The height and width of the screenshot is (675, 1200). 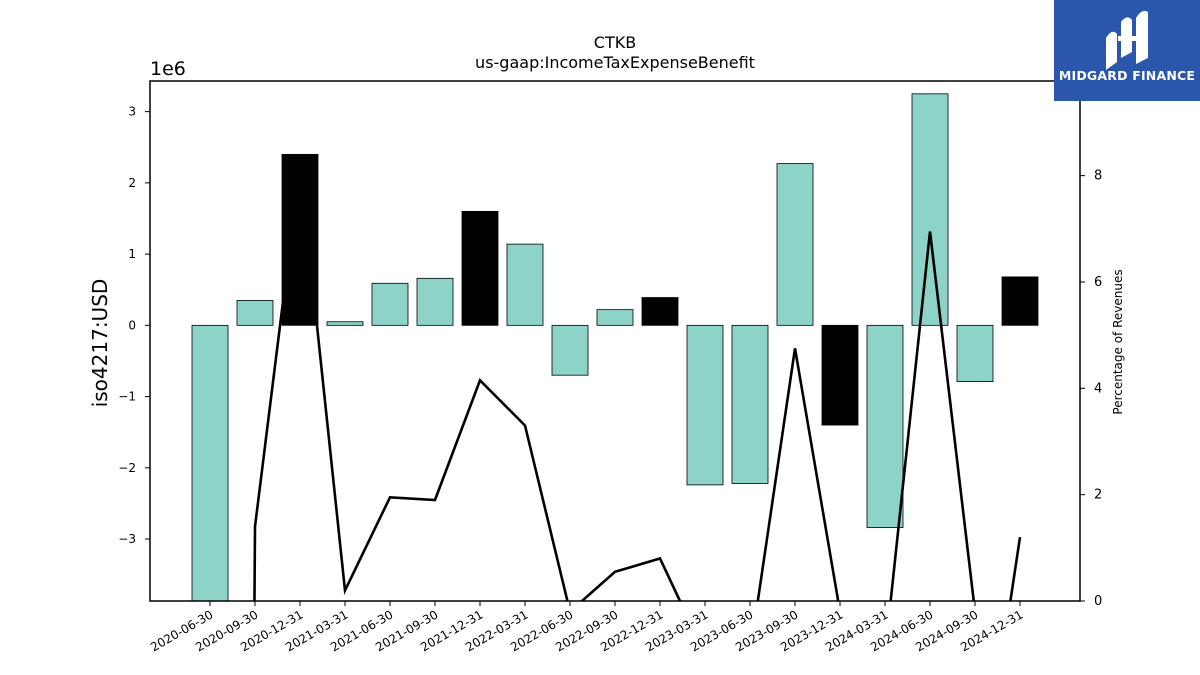 What do you see at coordinates (127, 539) in the screenshot?
I see `y-tick-label: −3` at bounding box center [127, 539].